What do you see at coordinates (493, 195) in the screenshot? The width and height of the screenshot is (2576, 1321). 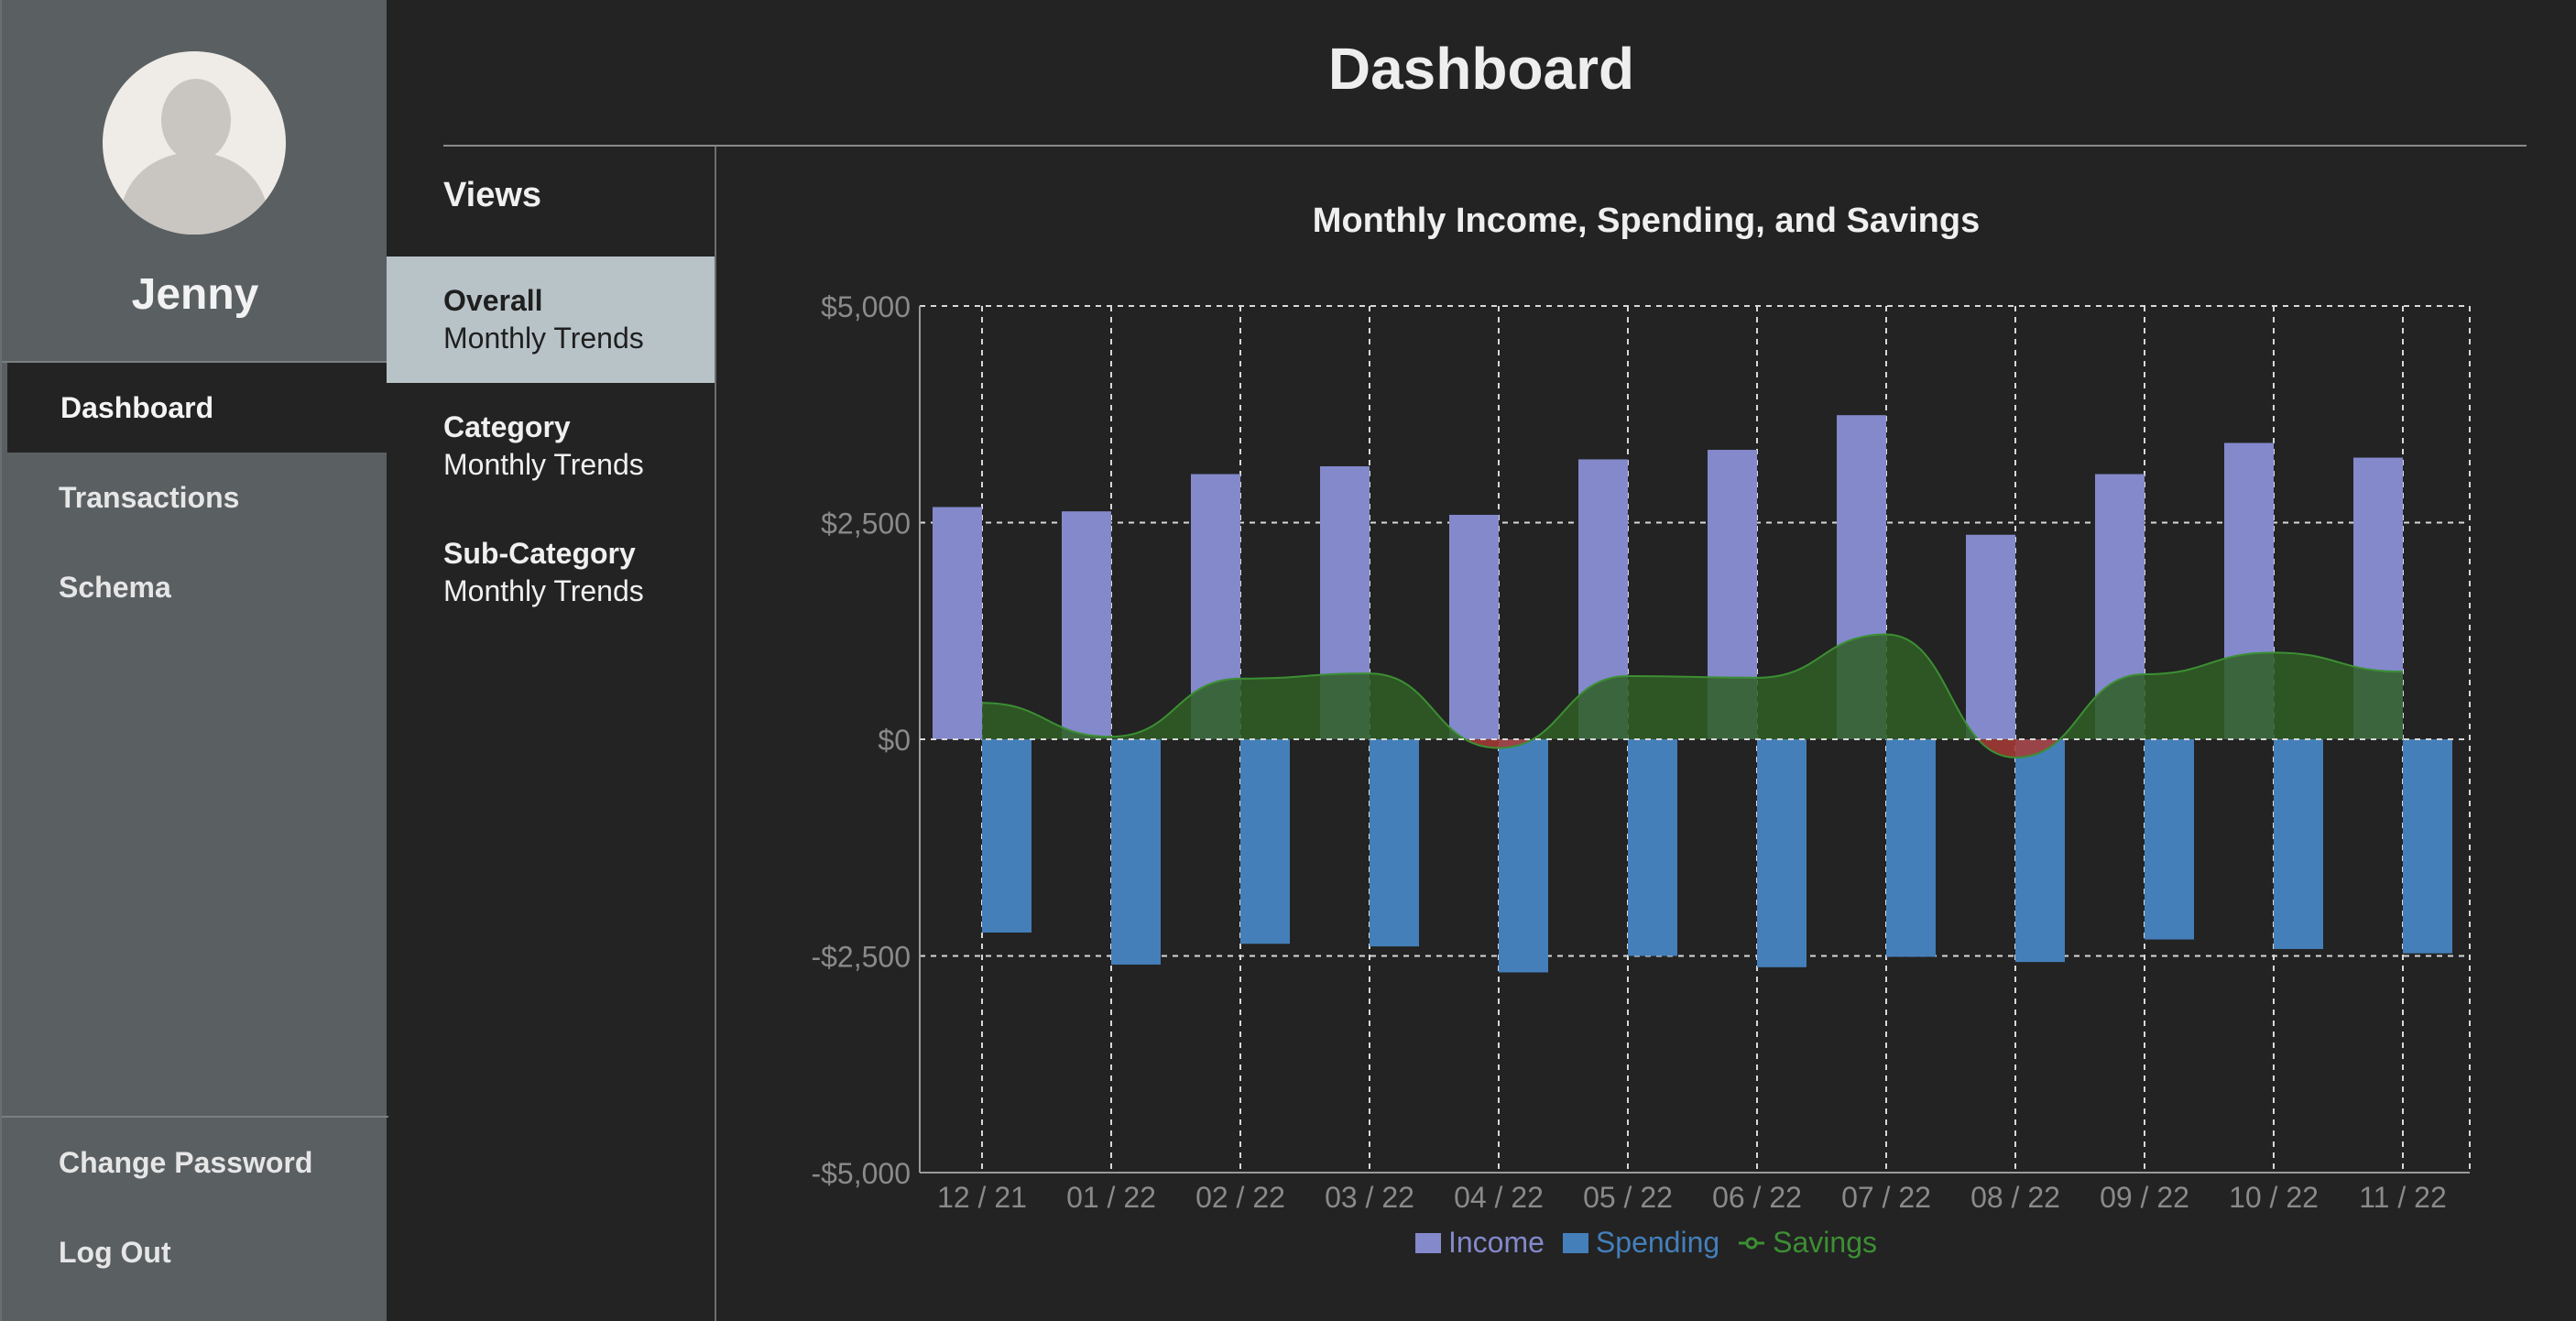 I see `views-title: Views` at bounding box center [493, 195].